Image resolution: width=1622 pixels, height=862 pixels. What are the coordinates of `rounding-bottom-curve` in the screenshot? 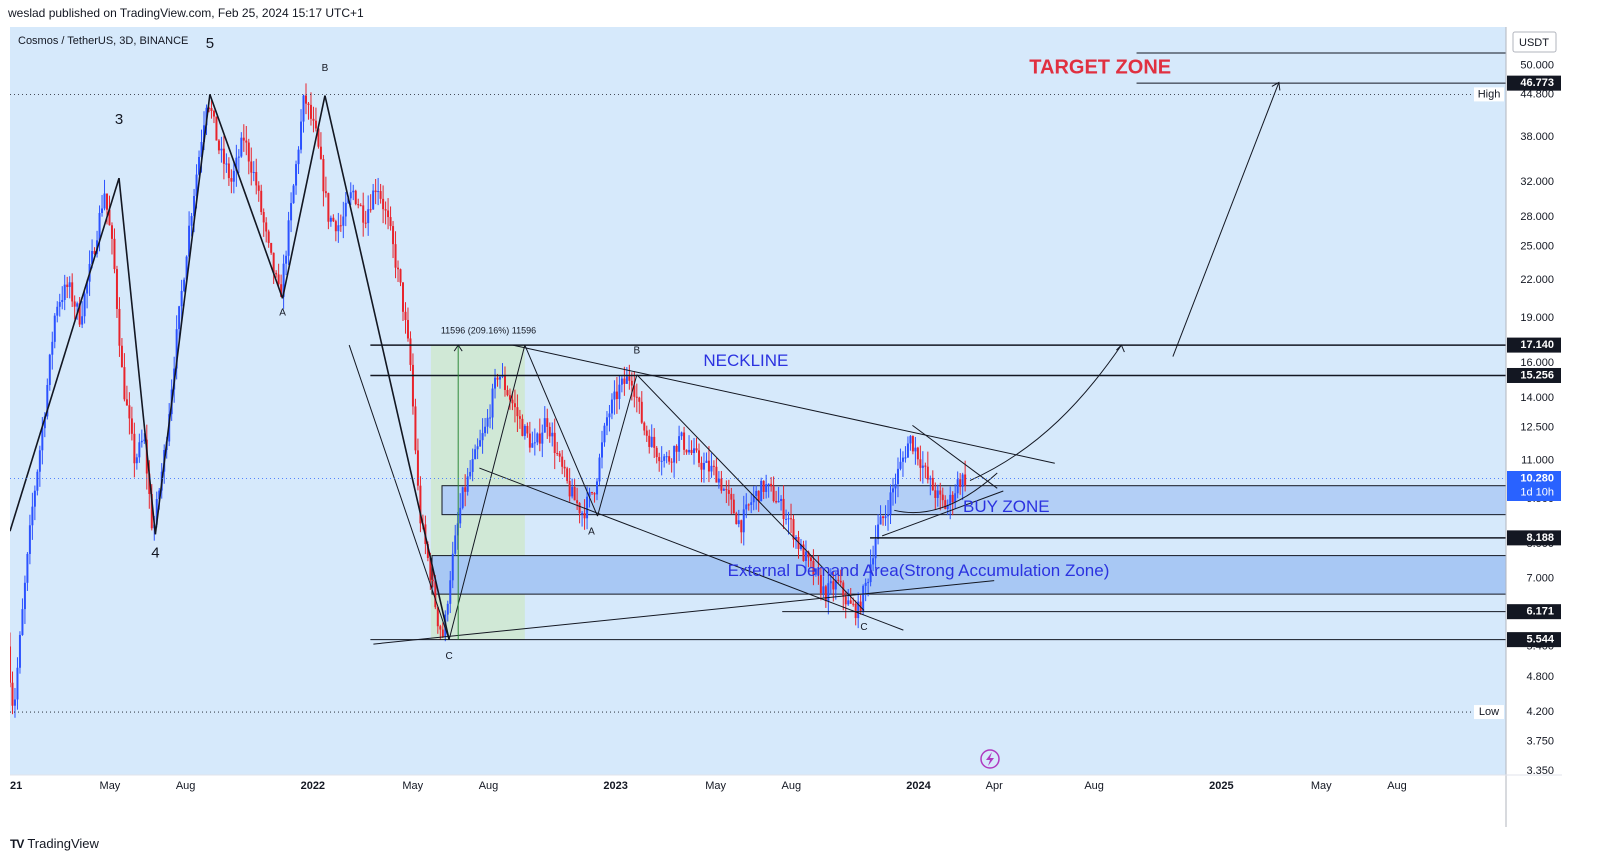 It's located at (946, 493).